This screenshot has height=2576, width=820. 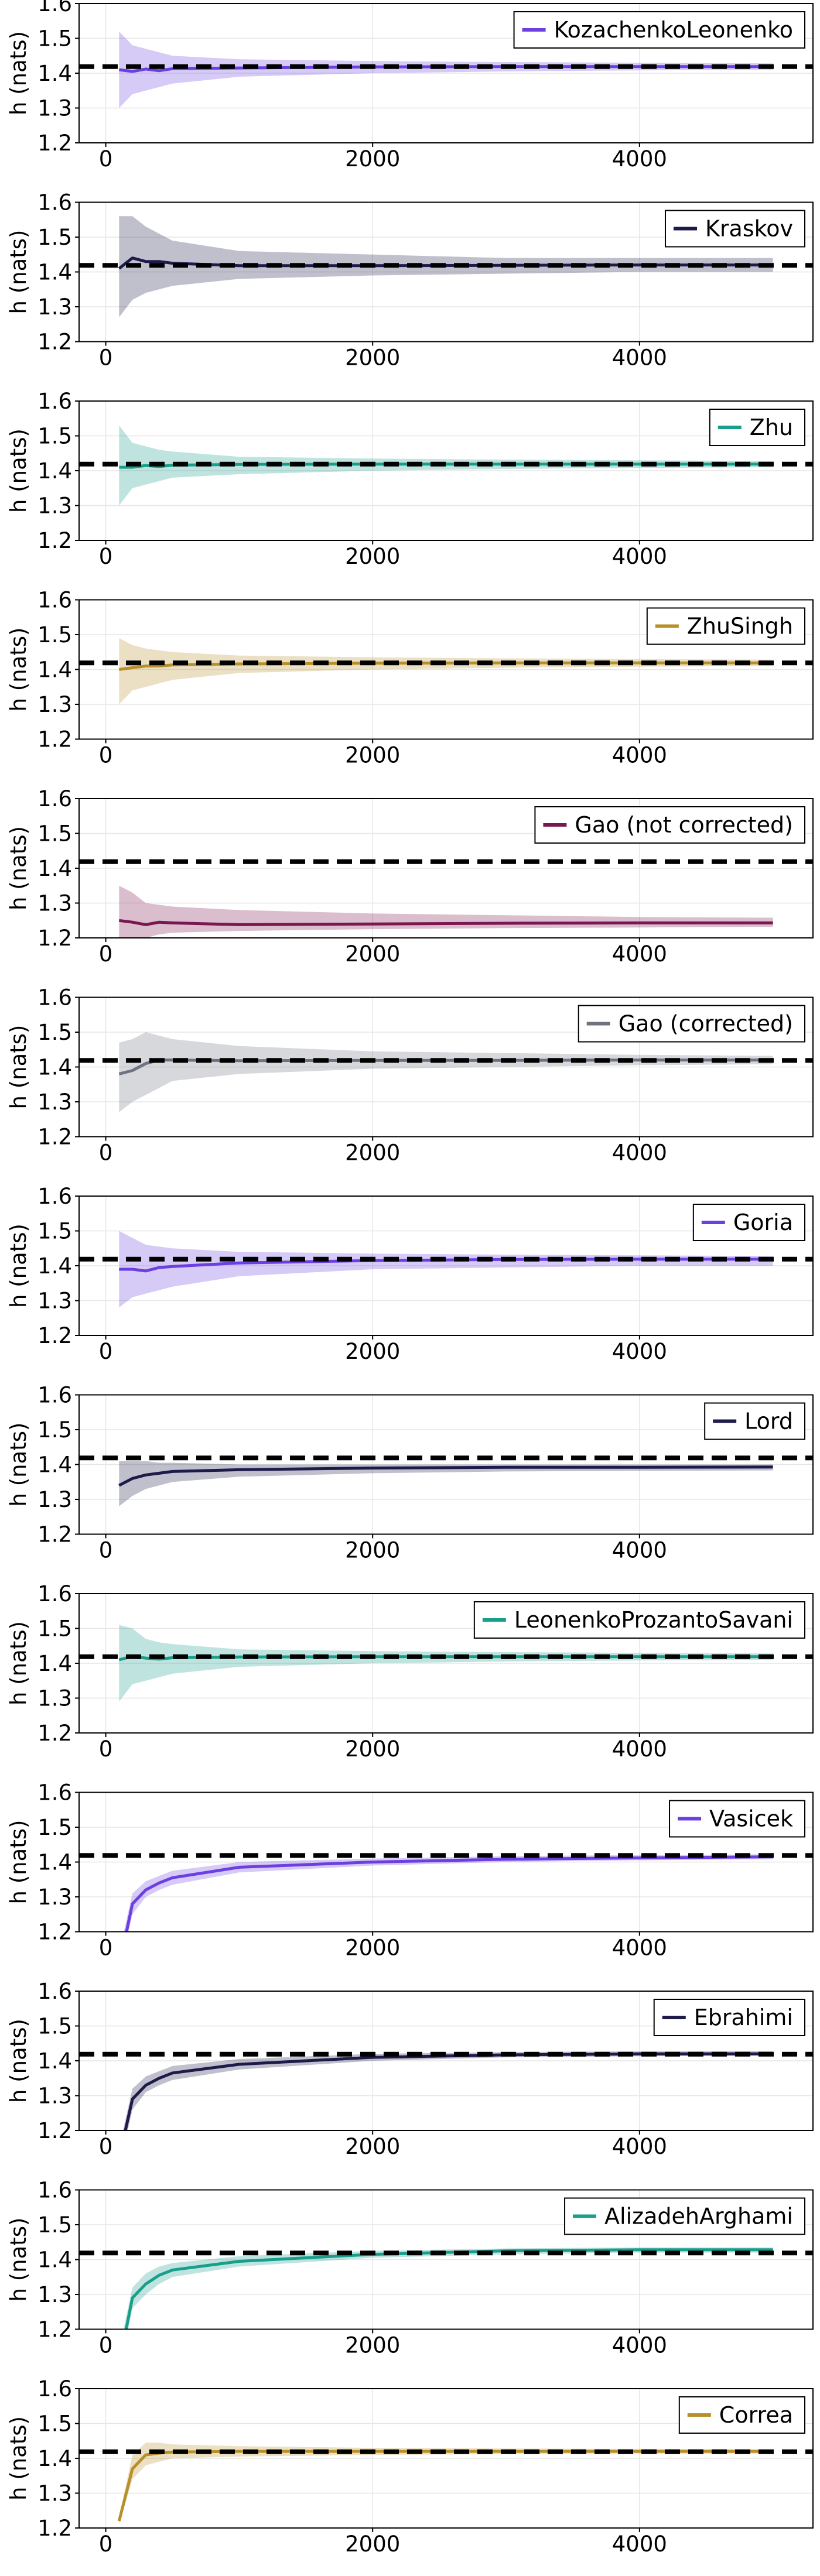 What do you see at coordinates (410, 280) in the screenshot?
I see `panel-1: 0 2000 4000 1.2 1.3 1.4 1.5 1.6h (nats) Kraskov` at bounding box center [410, 280].